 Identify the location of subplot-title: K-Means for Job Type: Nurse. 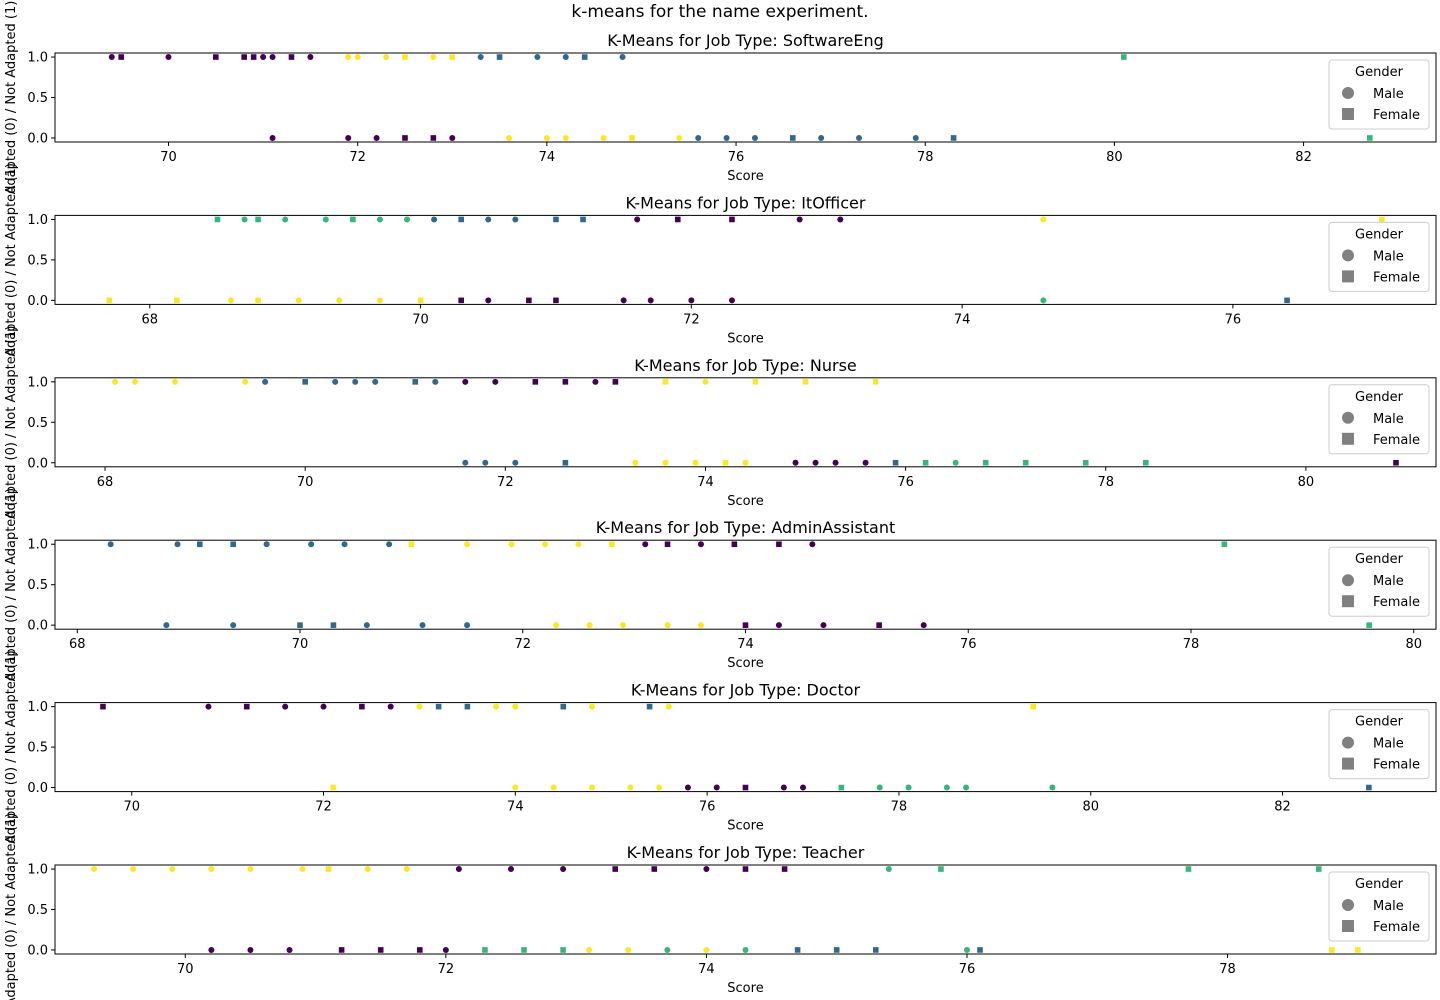
(745, 365).